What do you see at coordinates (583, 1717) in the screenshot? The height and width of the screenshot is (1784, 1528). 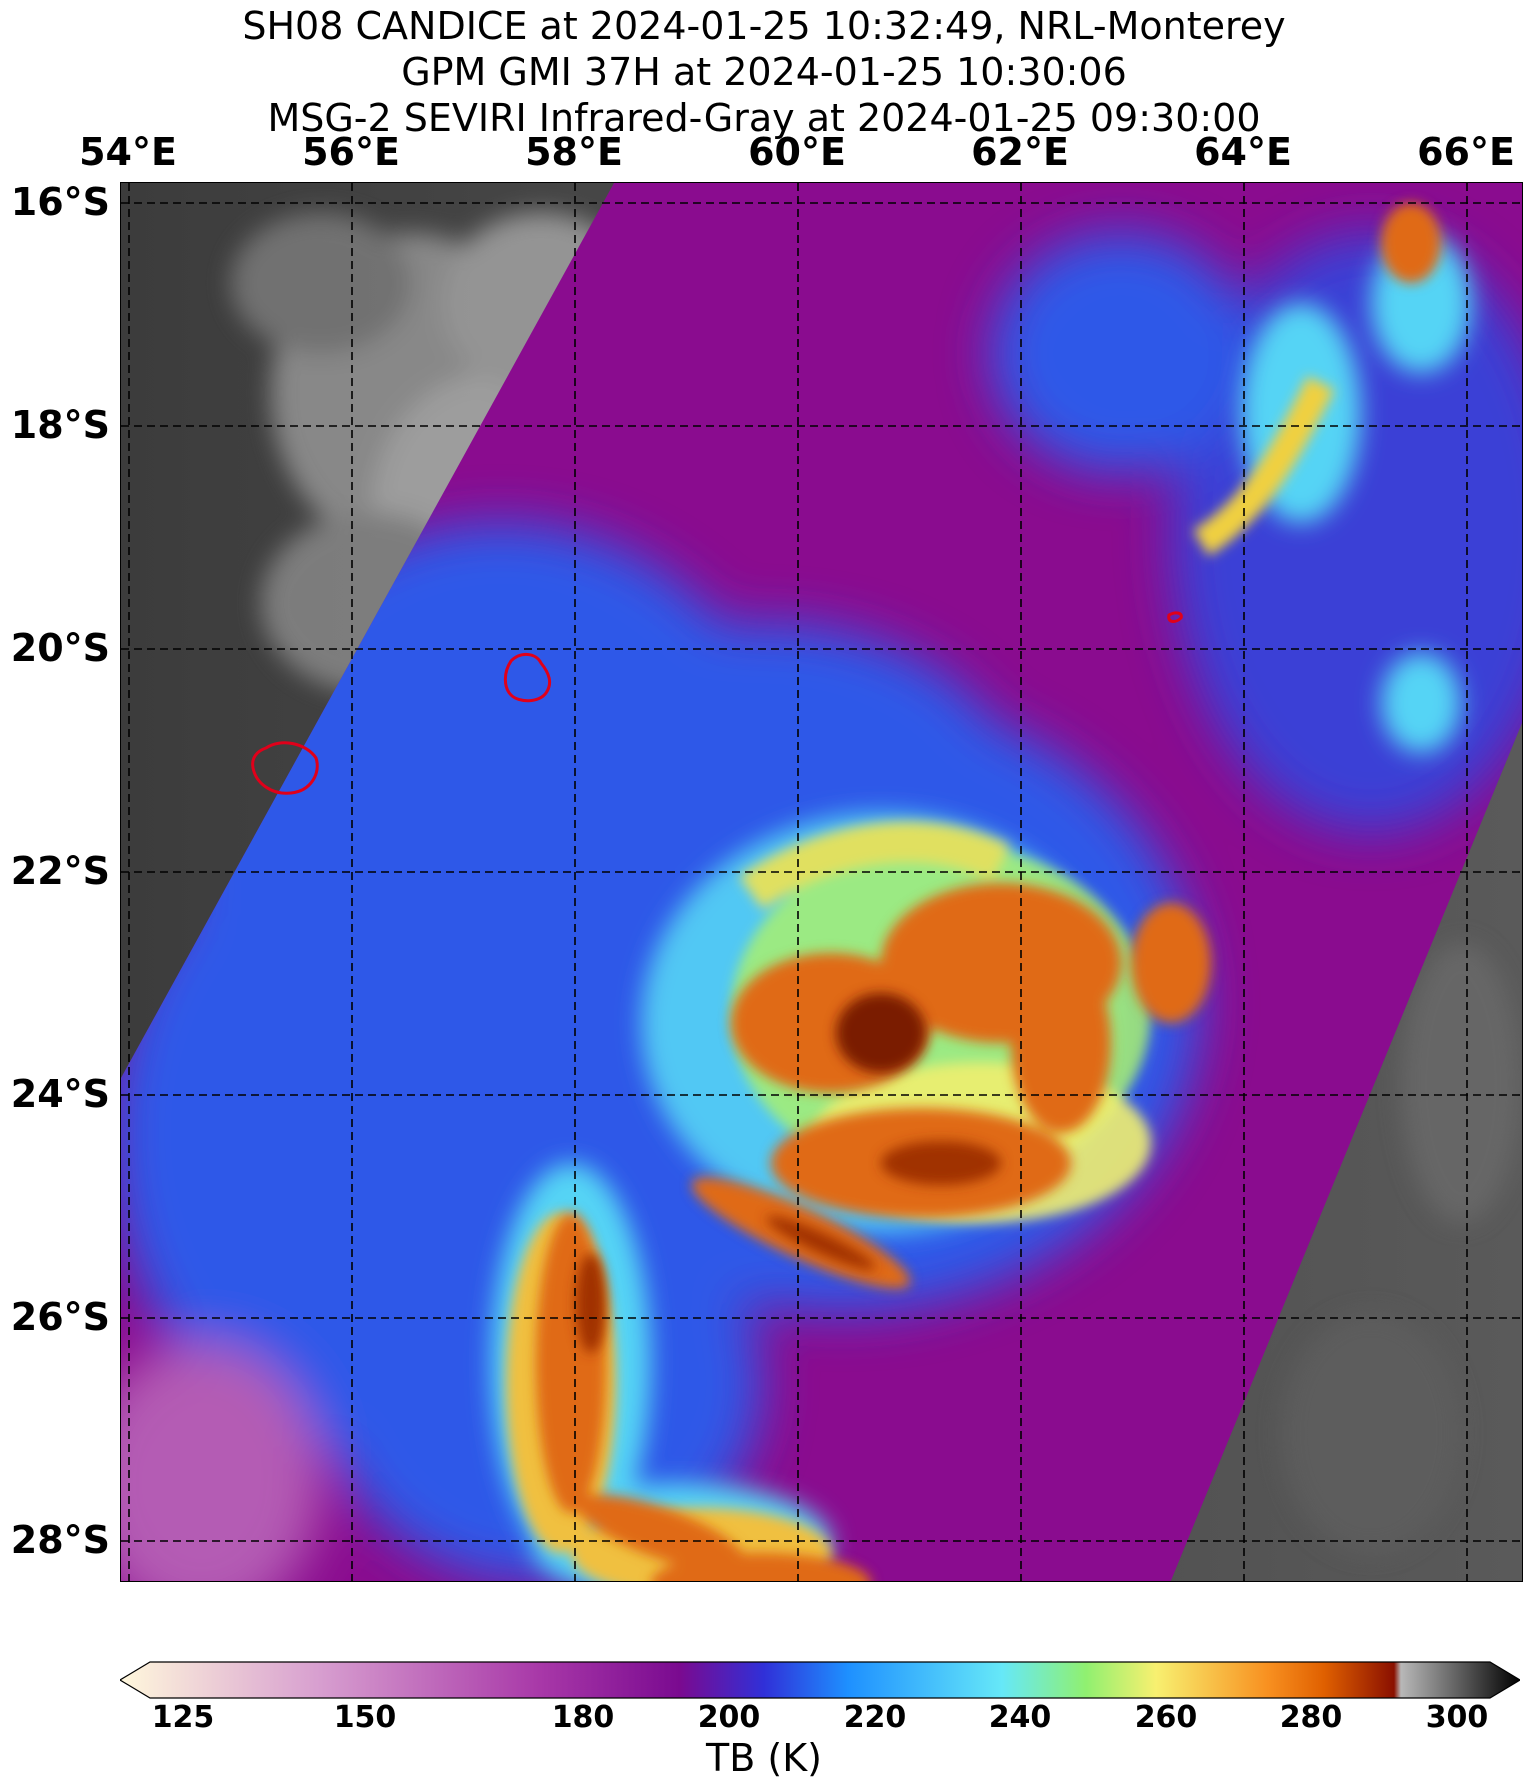 I see `colorbar-tick-180: 180` at bounding box center [583, 1717].